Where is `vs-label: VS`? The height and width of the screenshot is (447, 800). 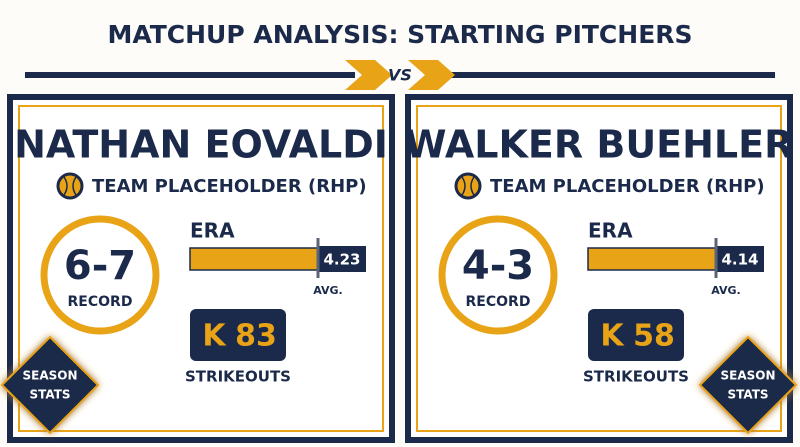
vs-label: VS is located at coordinates (400, 75).